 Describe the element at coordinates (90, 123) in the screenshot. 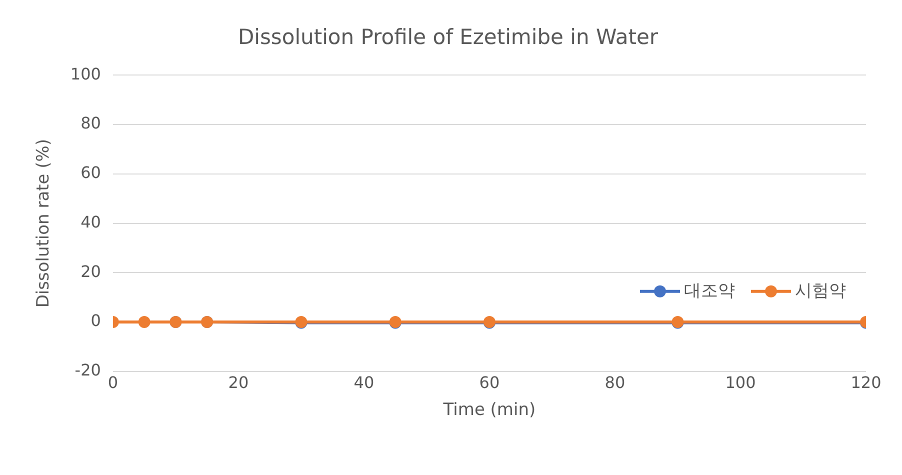

I see `y-tick-label: 80` at that location.